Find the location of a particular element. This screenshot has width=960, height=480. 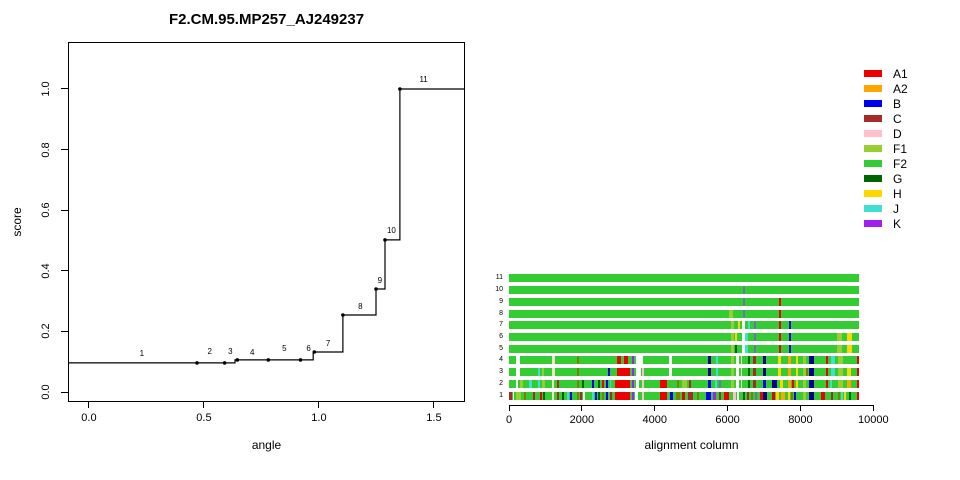

x-axis-label-angle: angle is located at coordinates (266, 445).